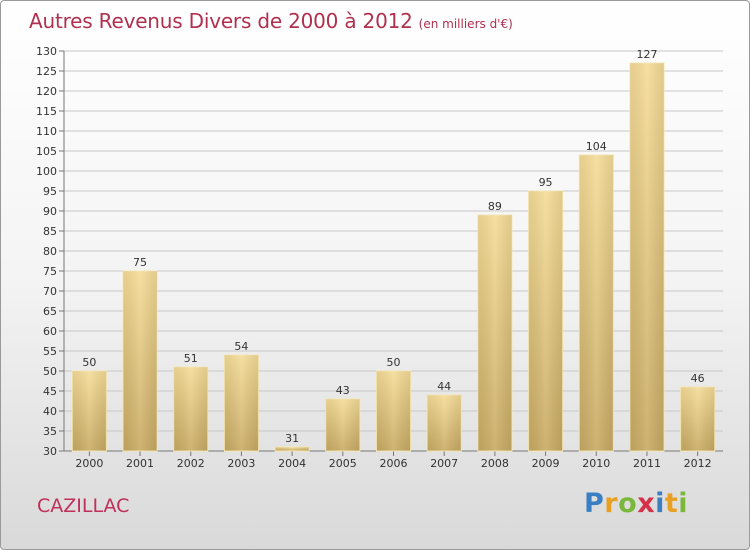 The width and height of the screenshot is (750, 550). I want to click on data-label: 104, so click(596, 146).